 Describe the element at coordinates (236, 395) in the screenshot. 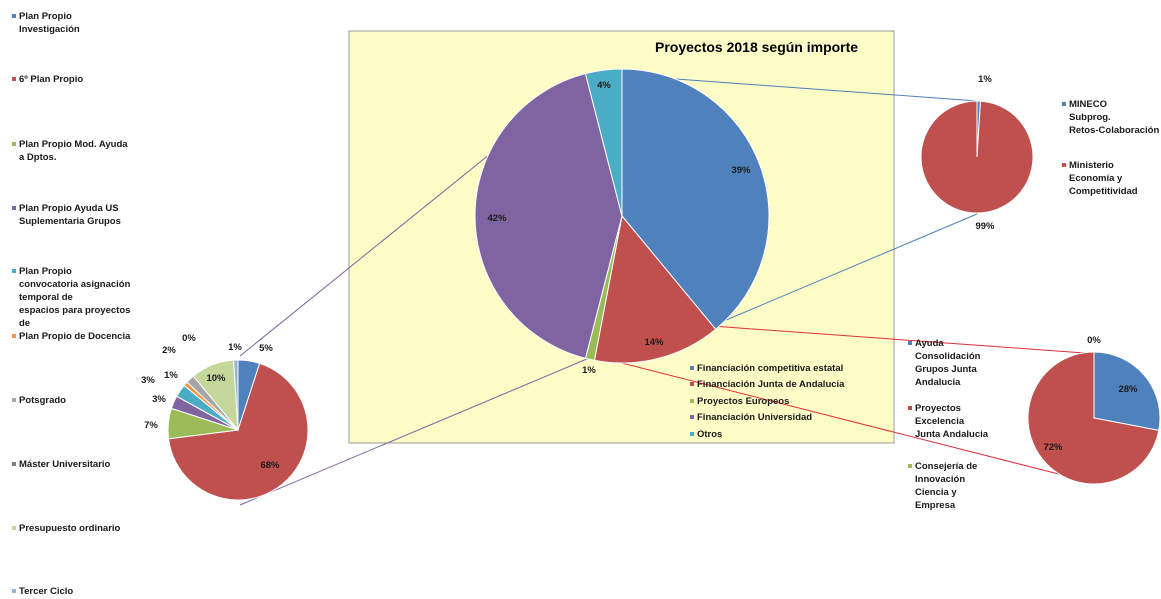

I see `slice-univ-tercer-ciclo` at that location.